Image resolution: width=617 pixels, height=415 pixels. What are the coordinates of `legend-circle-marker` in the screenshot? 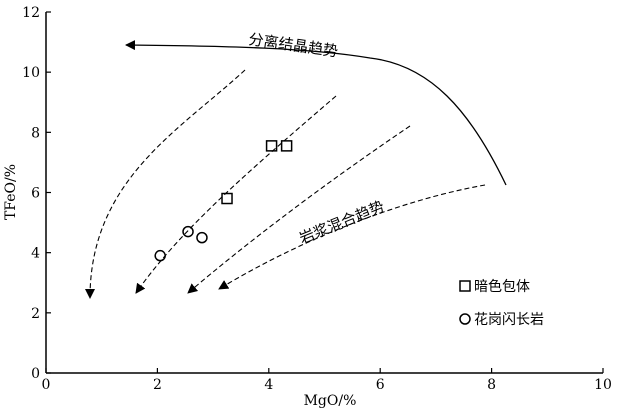 It's located at (465, 319).